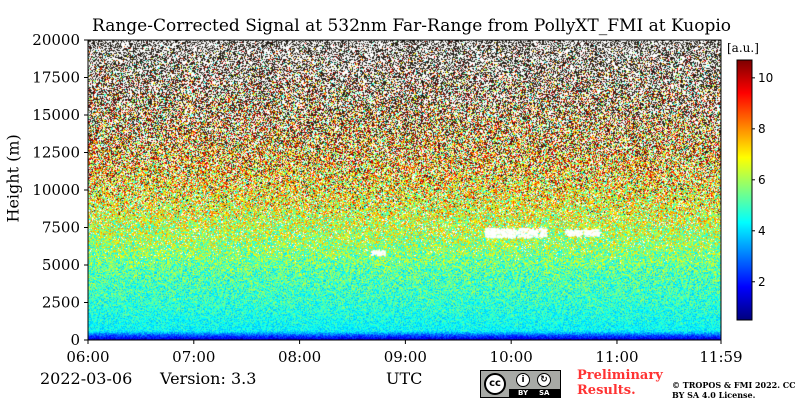 The image size is (800, 400). What do you see at coordinates (523, 380) in the screenshot?
I see `person-icon: i` at bounding box center [523, 380].